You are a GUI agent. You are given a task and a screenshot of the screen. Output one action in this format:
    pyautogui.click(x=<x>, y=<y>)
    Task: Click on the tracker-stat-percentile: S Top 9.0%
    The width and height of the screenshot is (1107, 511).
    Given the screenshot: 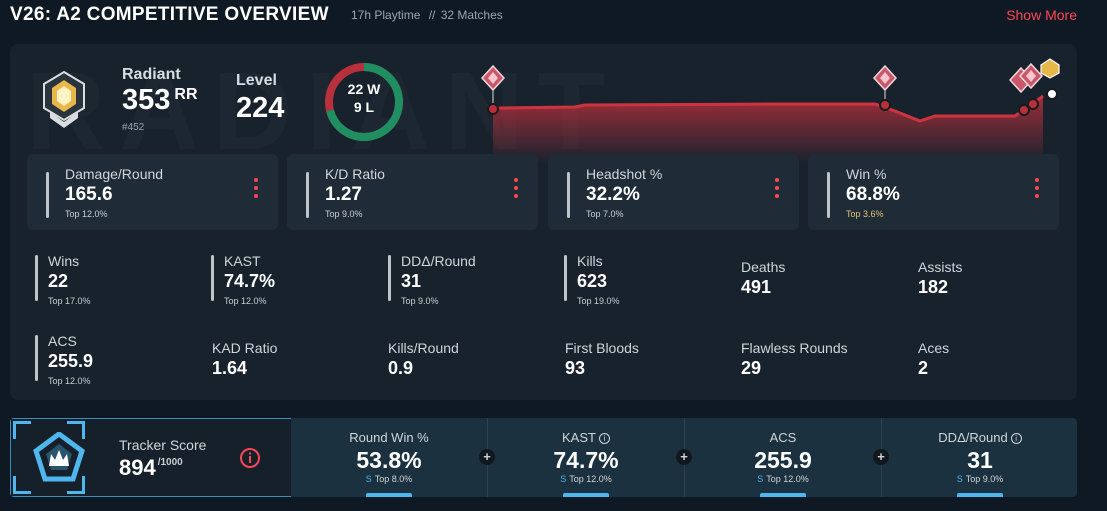 What is the action you would take?
    pyautogui.click(x=979, y=479)
    